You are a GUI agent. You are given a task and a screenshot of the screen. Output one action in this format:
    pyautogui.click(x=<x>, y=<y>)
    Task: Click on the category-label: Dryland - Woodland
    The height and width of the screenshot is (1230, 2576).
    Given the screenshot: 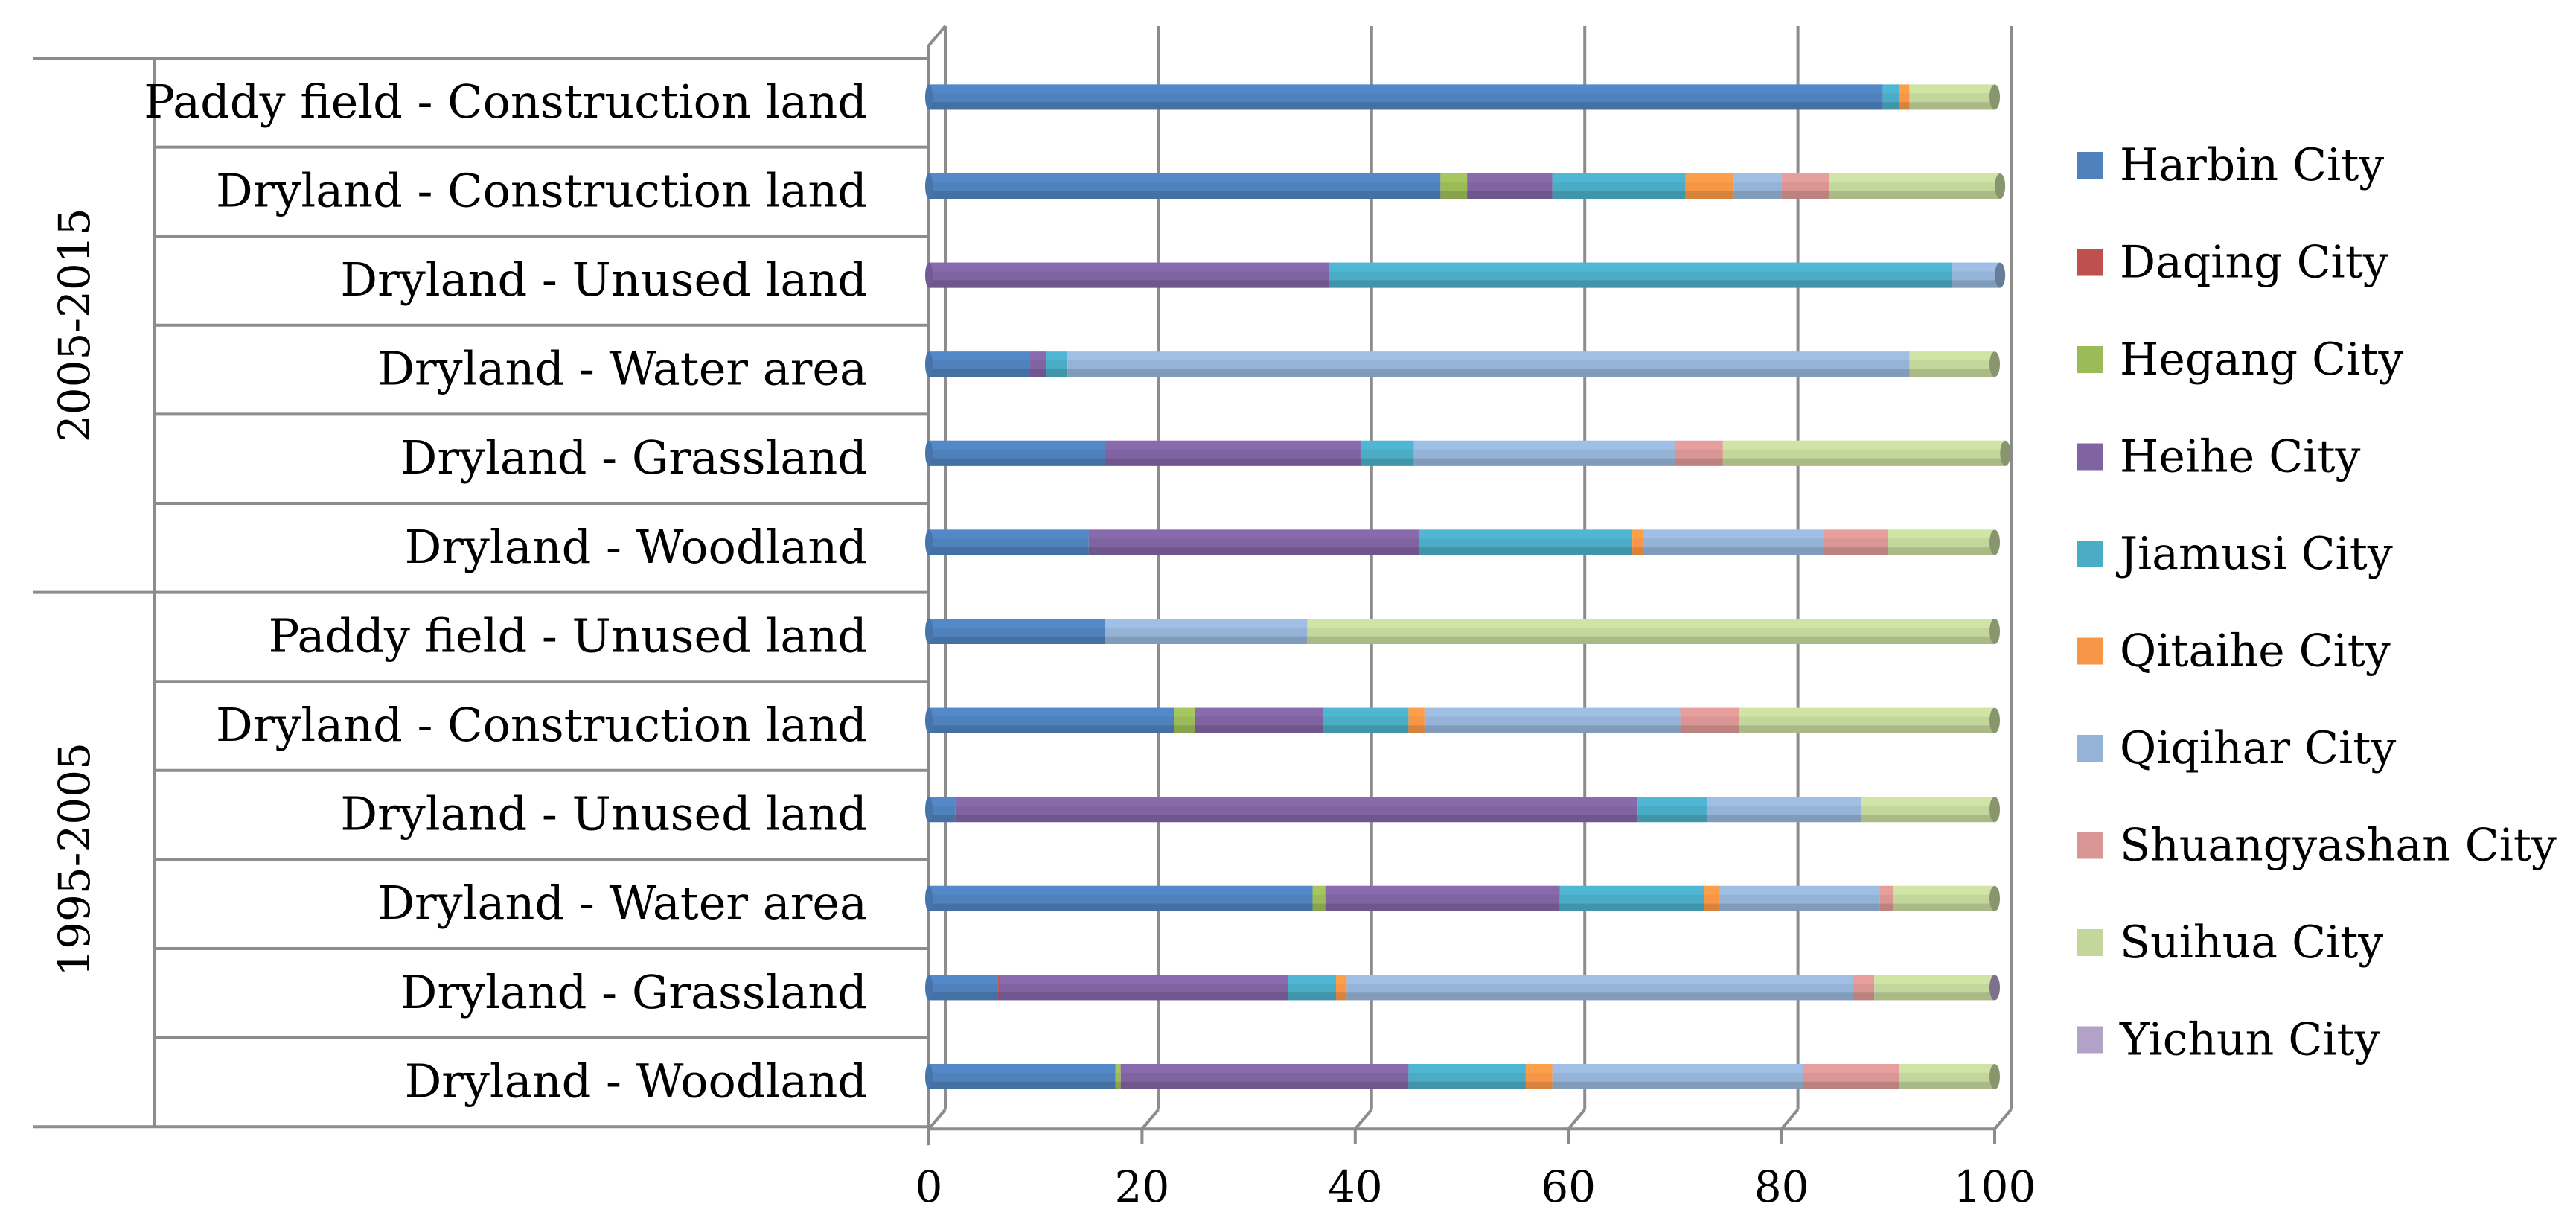 What is the action you would take?
    pyautogui.click(x=636, y=547)
    